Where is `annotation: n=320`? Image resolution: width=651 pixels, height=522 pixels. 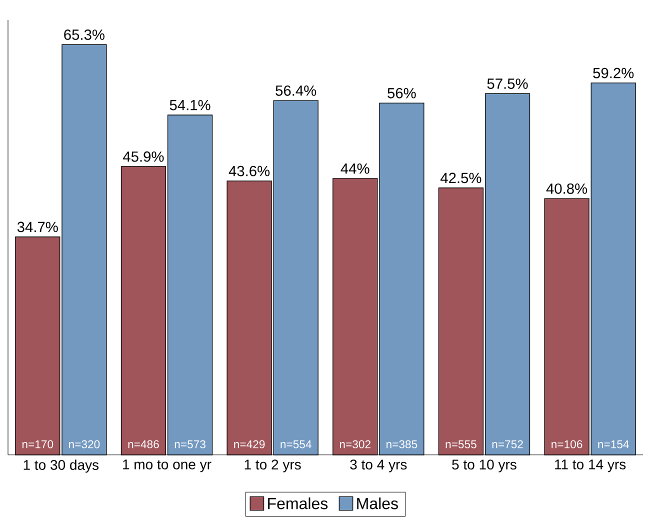
annotation: n=320 is located at coordinates (84, 444).